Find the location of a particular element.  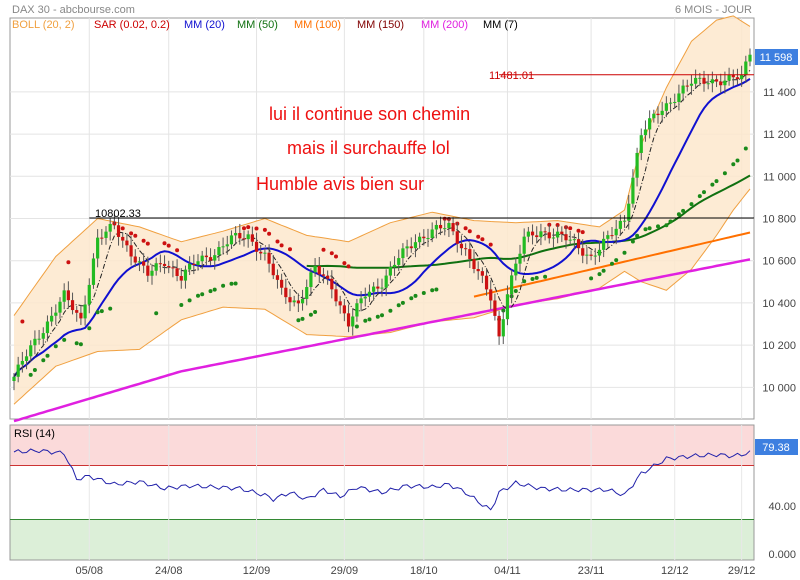

price-tick-label: 10 400 is located at coordinates (779, 304).